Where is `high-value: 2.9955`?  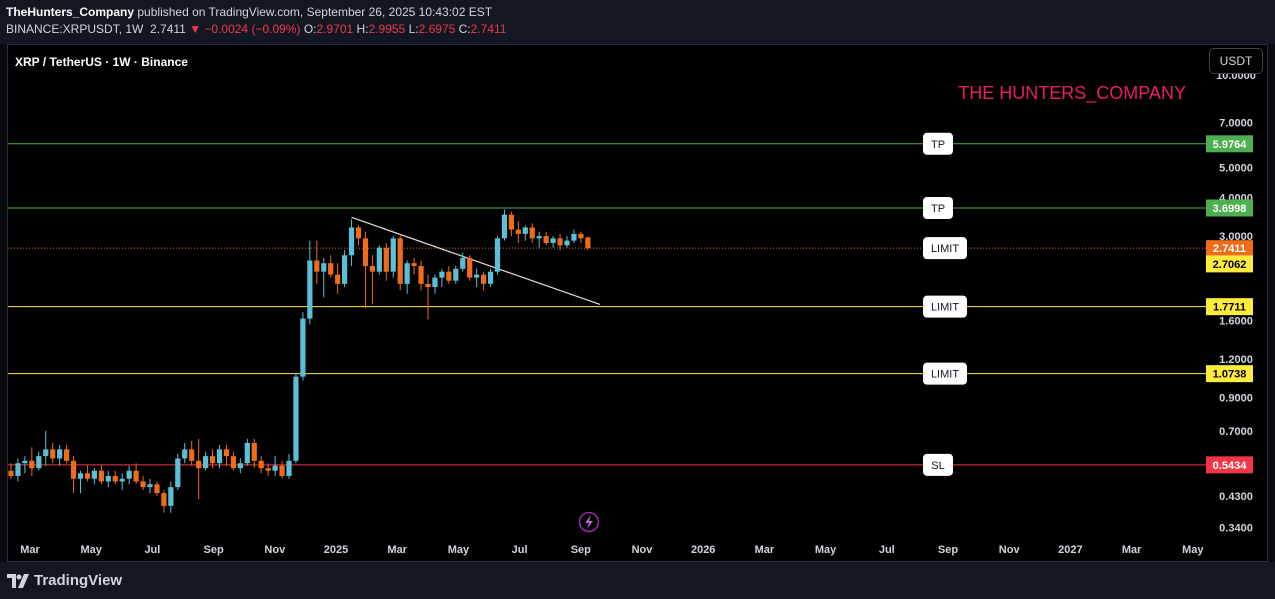
high-value: 2.9955 is located at coordinates (387, 29).